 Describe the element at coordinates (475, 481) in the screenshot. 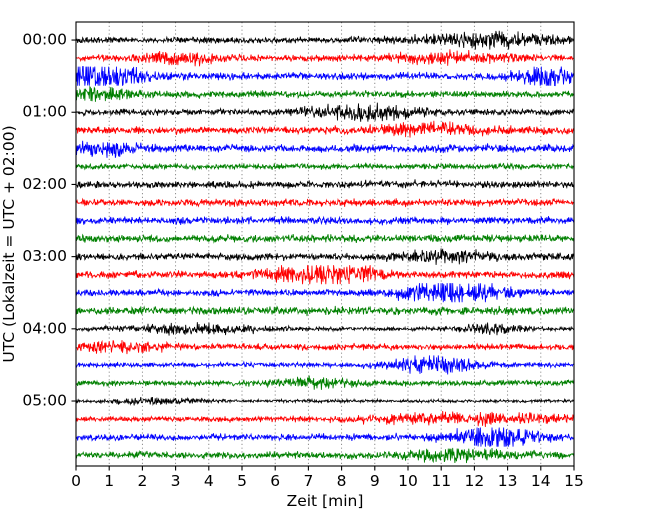

I see `x-tick-label: 12` at that location.